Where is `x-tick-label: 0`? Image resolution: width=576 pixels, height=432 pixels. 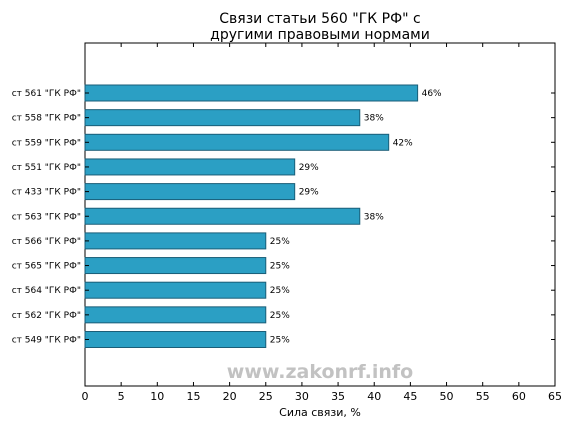
x-tick-label: 0 is located at coordinates (85, 396).